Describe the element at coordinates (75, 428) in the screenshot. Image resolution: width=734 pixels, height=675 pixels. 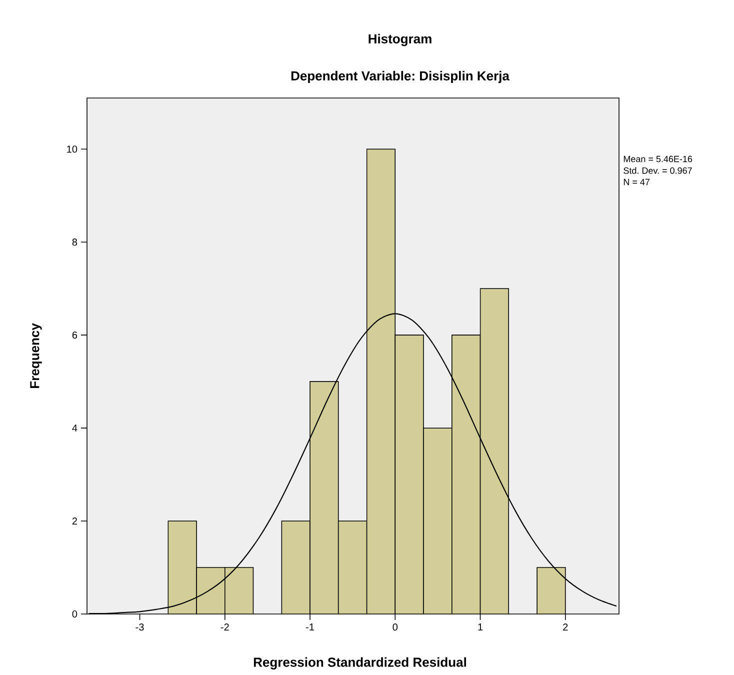
I see `y-tick-label: 4` at that location.